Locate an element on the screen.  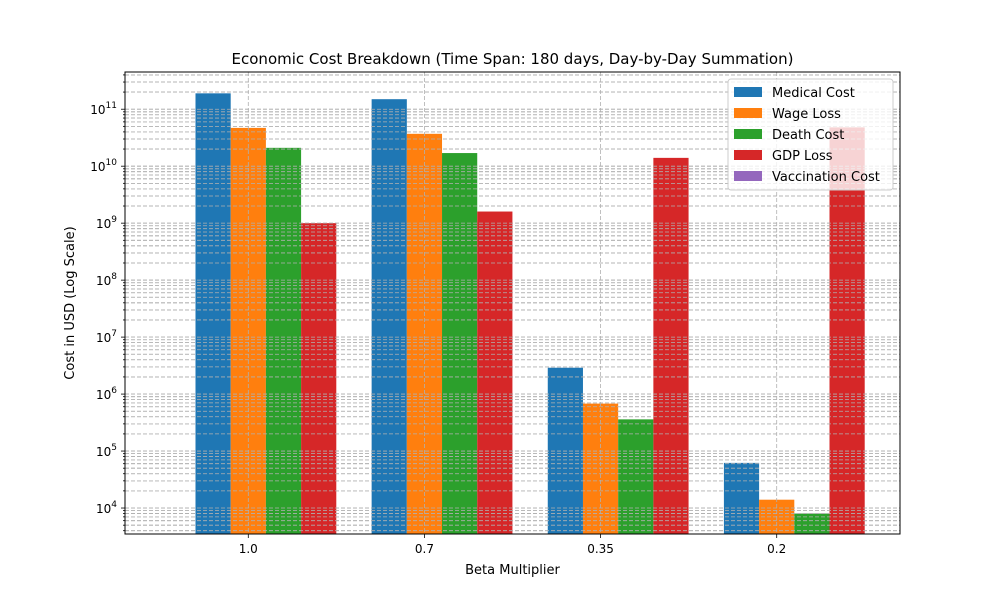
bar-death-cost-0.7 is located at coordinates (460, 343).